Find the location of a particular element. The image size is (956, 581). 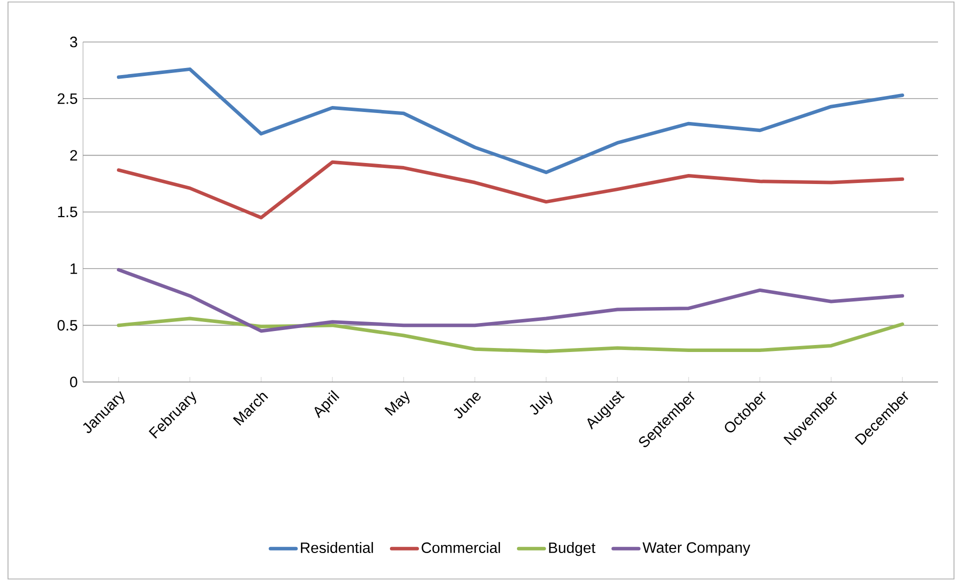

x-tick-label: July is located at coordinates (541, 403).